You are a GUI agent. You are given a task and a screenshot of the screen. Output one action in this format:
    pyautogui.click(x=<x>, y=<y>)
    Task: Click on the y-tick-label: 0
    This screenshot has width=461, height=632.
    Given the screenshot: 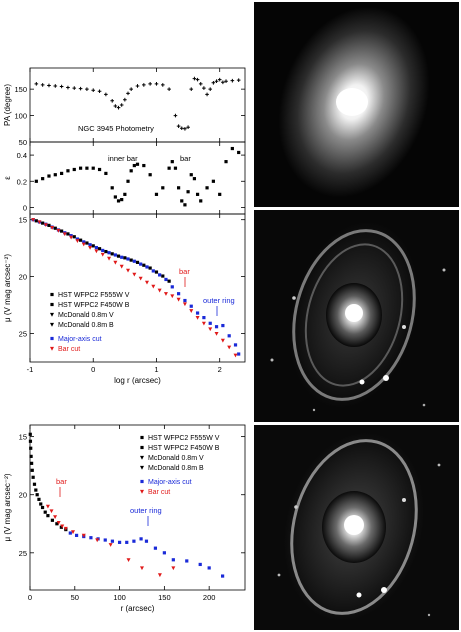 What is the action you would take?
    pyautogui.click(x=25, y=207)
    